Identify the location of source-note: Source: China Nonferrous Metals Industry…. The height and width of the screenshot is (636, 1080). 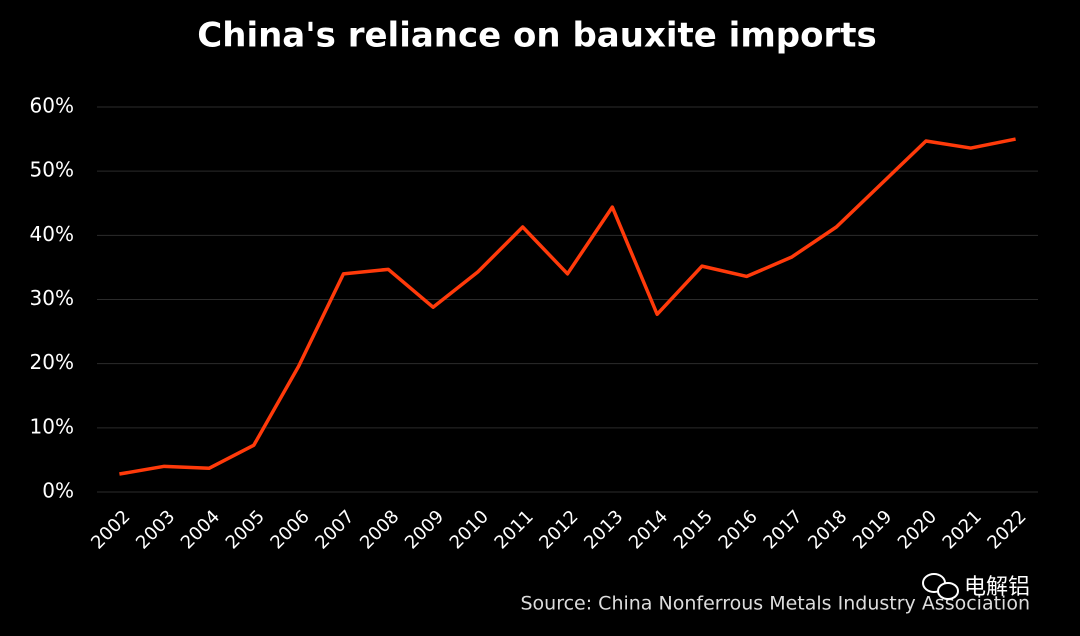
(775, 604).